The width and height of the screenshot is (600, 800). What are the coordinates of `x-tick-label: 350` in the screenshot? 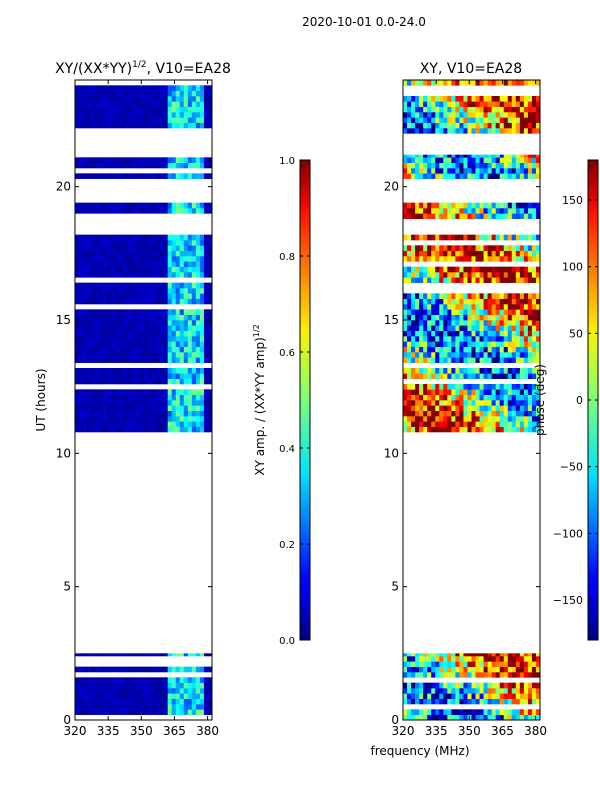 It's located at (141, 731).